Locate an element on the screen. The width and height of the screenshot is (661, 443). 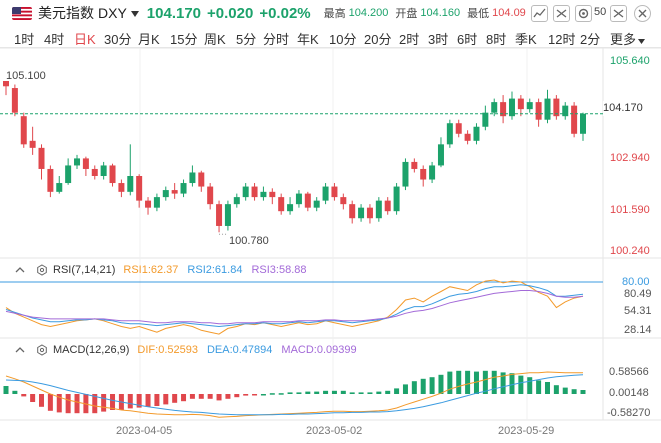
crosshair-icon is located at coordinates (618, 13).